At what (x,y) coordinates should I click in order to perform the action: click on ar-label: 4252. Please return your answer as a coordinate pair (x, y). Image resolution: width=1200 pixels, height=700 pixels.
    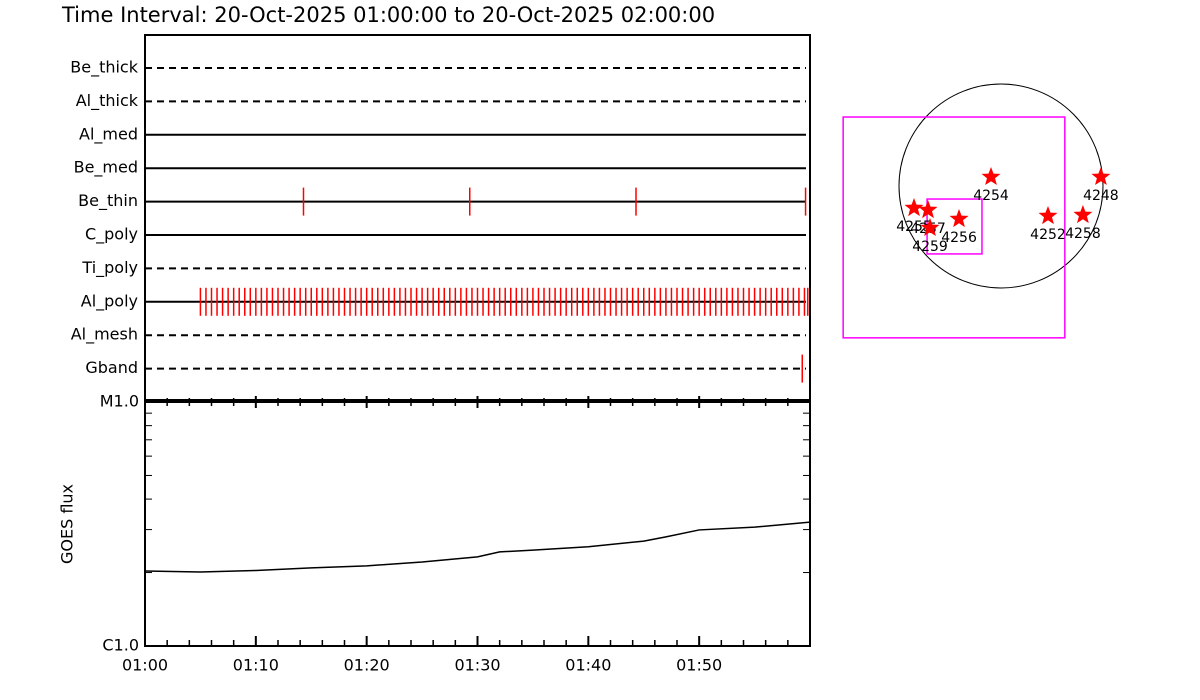
    Looking at the image, I should click on (1048, 235).